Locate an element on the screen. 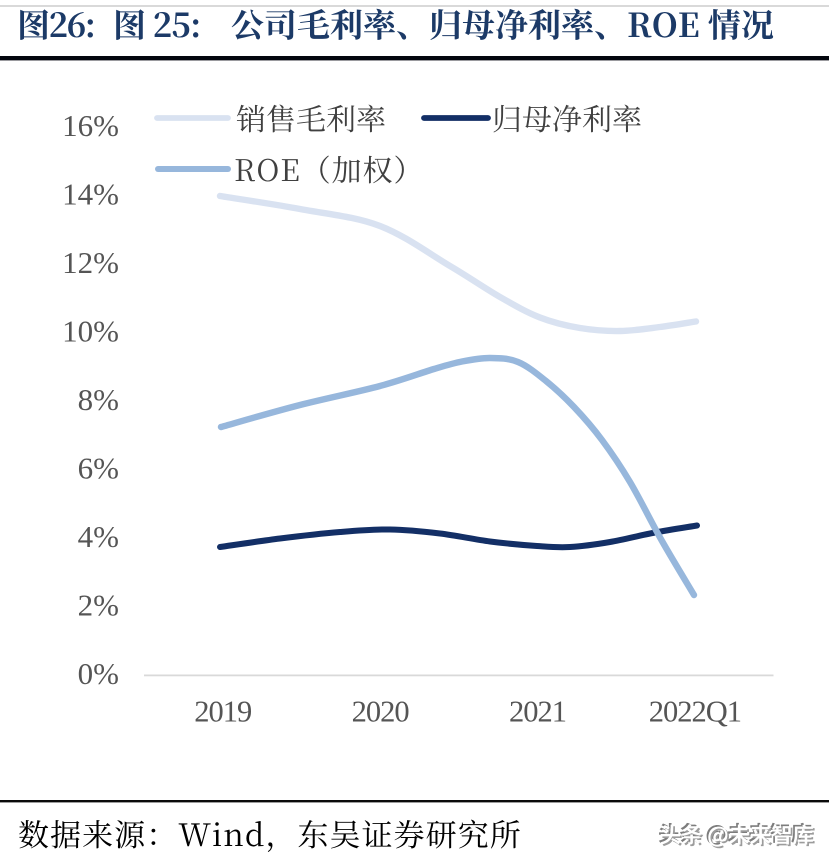 This screenshot has height=863, width=829. svg-text: 8% is located at coordinates (98, 399).